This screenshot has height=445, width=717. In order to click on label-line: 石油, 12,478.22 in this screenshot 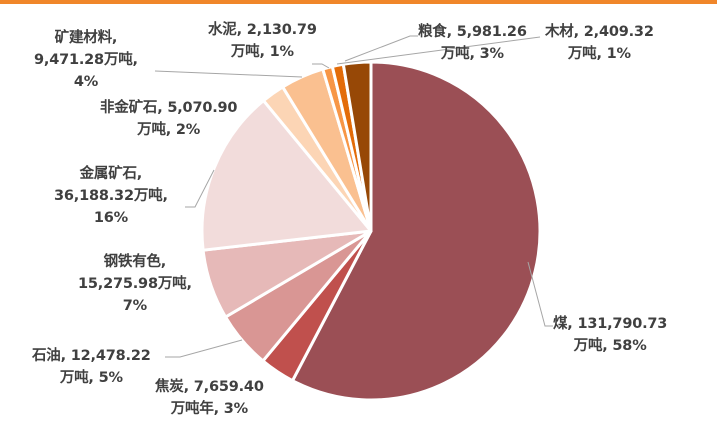, I will do `click(91, 356)`.